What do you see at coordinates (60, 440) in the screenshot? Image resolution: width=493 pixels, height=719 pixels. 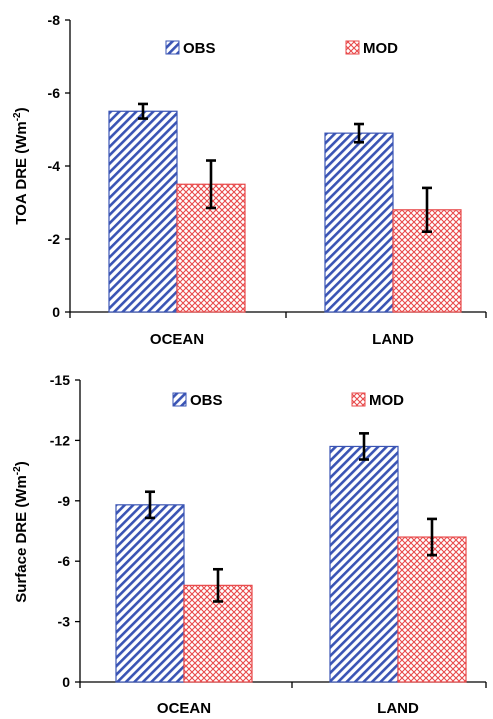 I see `y-tick-label-neg12: -12` at bounding box center [60, 440].